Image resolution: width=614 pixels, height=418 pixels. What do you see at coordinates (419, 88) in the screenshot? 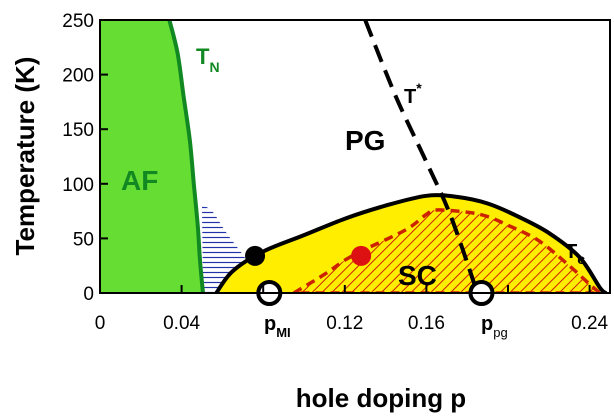
I see `tstar-label-sup: *` at bounding box center [419, 88].